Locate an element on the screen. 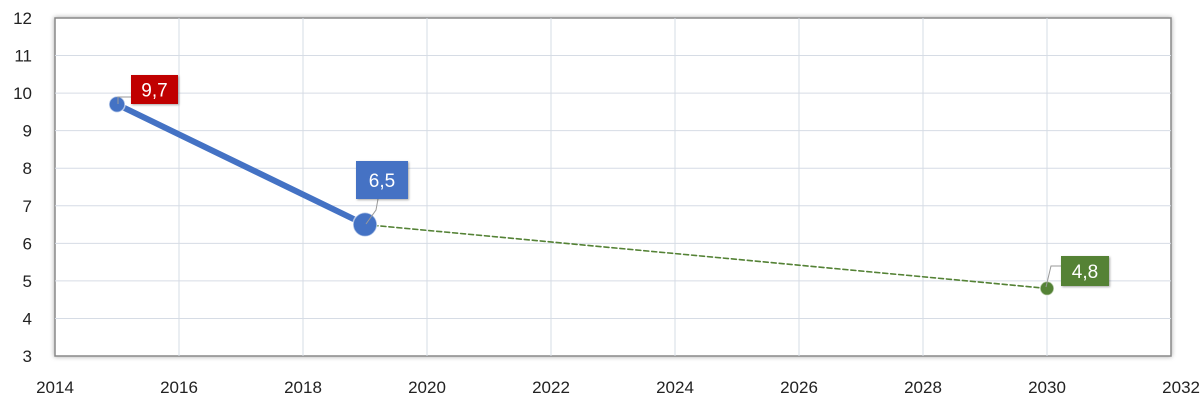  y-tick-label: 5 is located at coordinates (27, 281).